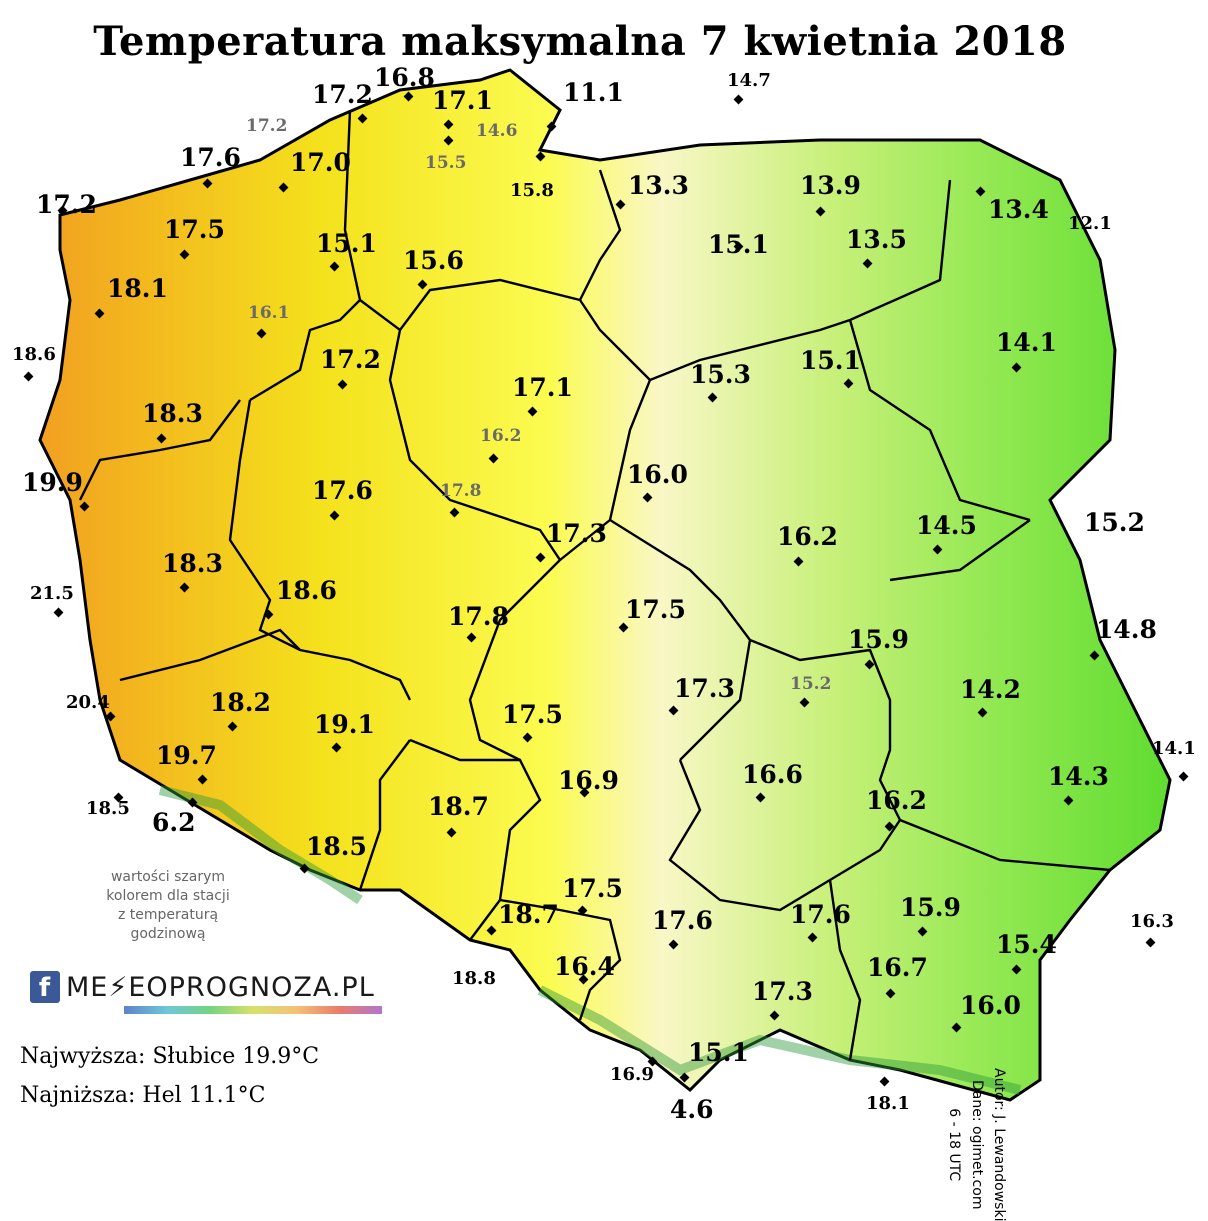 The height and width of the screenshot is (1221, 1208). Describe the element at coordinates (876, 239) in the screenshot. I see `station-value: 13.5` at that location.